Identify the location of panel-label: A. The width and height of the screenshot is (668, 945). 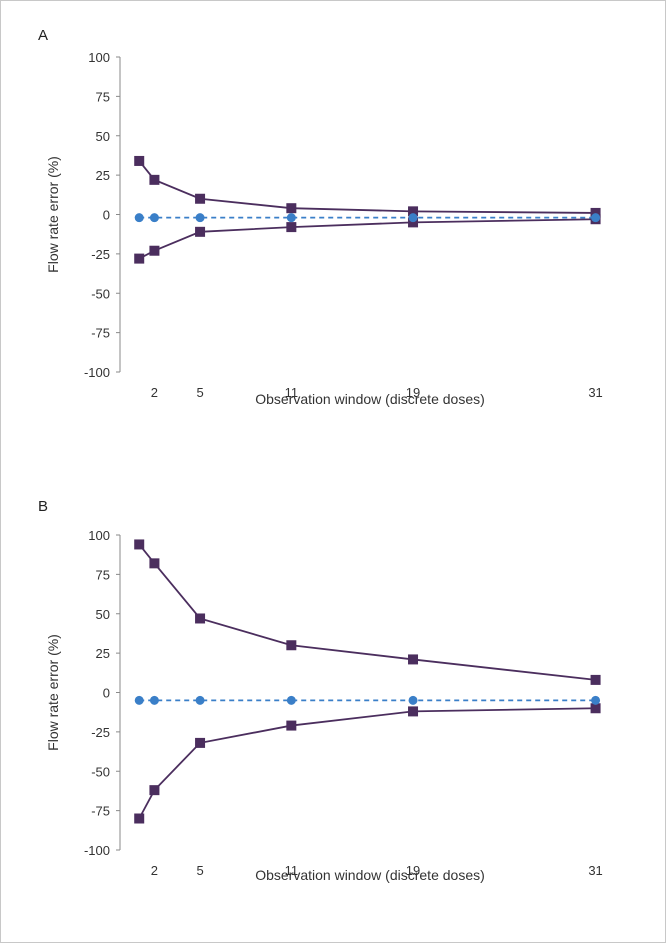
(43, 35).